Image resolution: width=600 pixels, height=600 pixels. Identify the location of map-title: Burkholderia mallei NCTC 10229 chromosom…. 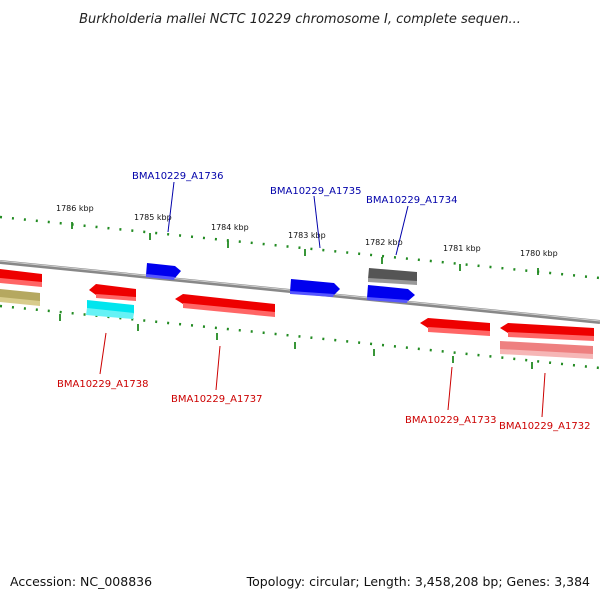
(300, 19).